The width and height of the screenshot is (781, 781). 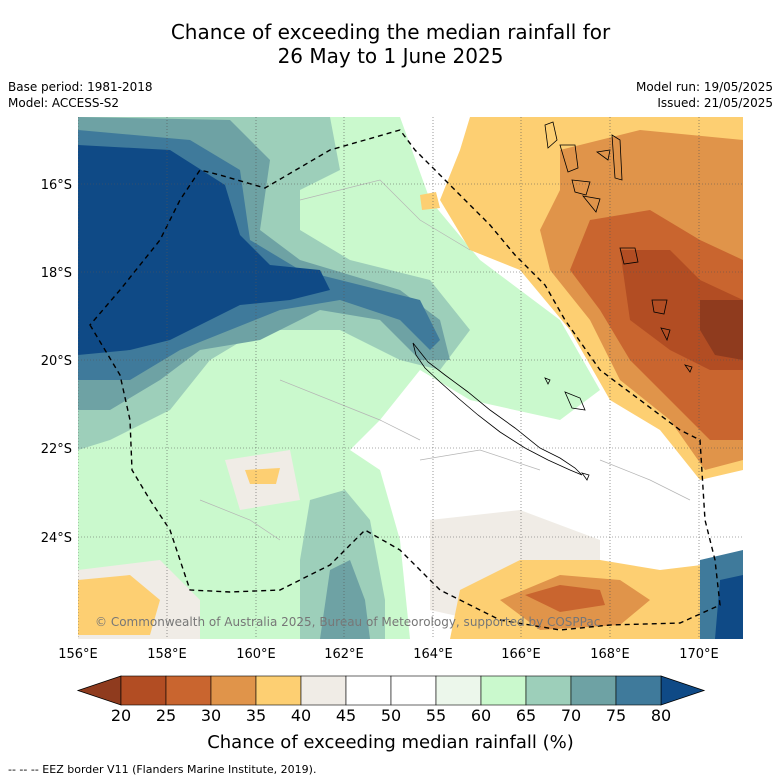 I want to click on colorbar-tick-label: 80, so click(x=661, y=715).